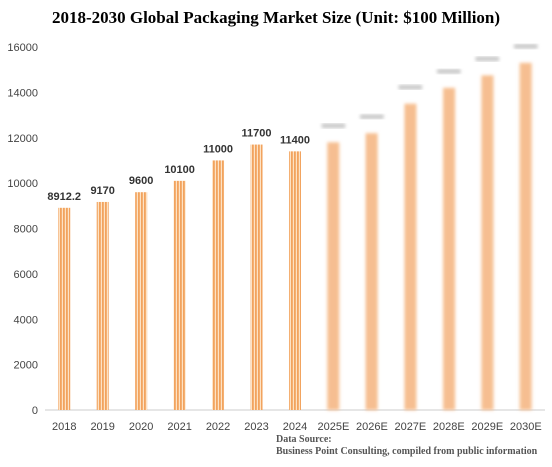  What do you see at coordinates (26, 366) in the screenshot?
I see `y-tick-label: 2000` at bounding box center [26, 366].